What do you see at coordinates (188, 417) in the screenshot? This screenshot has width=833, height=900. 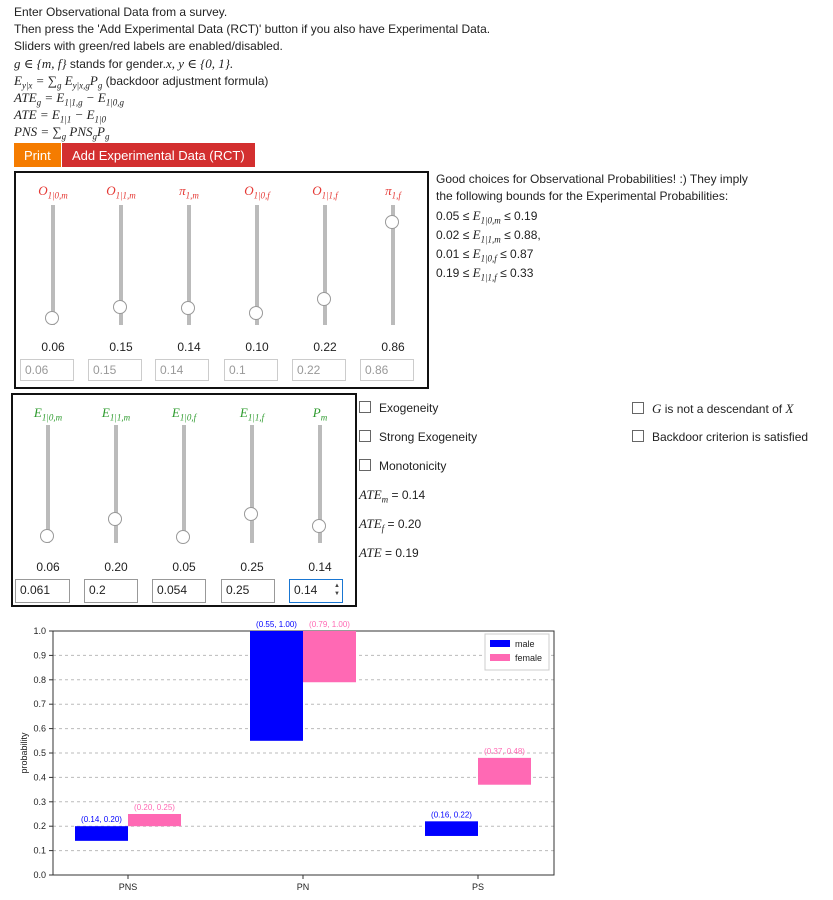 I see `exp-slider-sub: 1|0,f` at bounding box center [188, 417].